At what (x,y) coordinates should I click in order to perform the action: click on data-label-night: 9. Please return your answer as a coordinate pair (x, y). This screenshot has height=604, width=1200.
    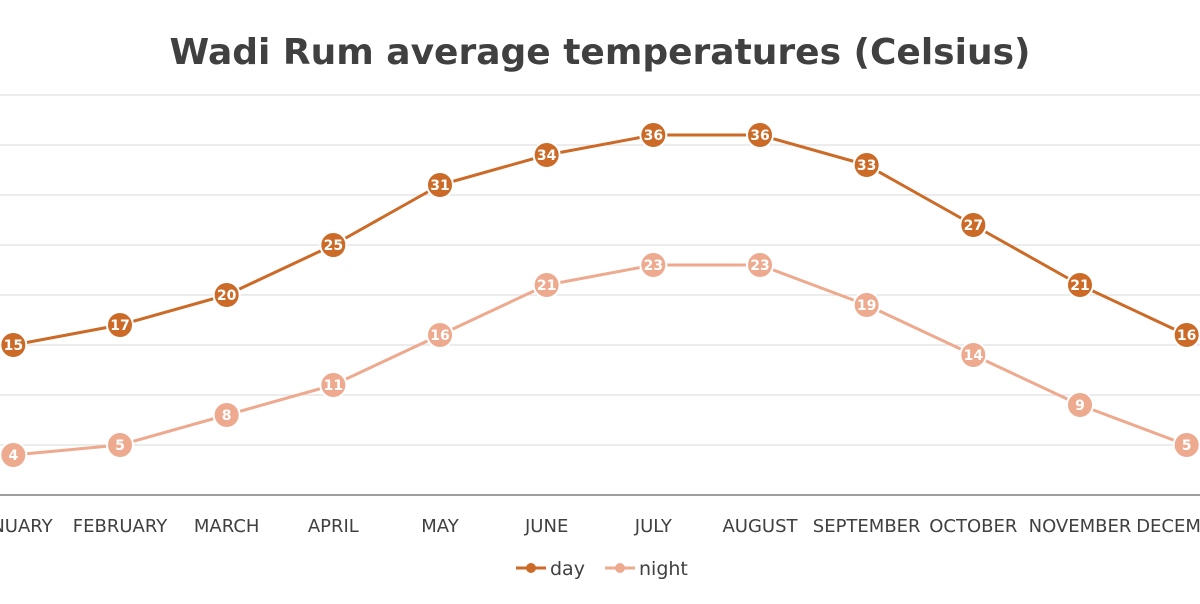
    Looking at the image, I should click on (1080, 406).